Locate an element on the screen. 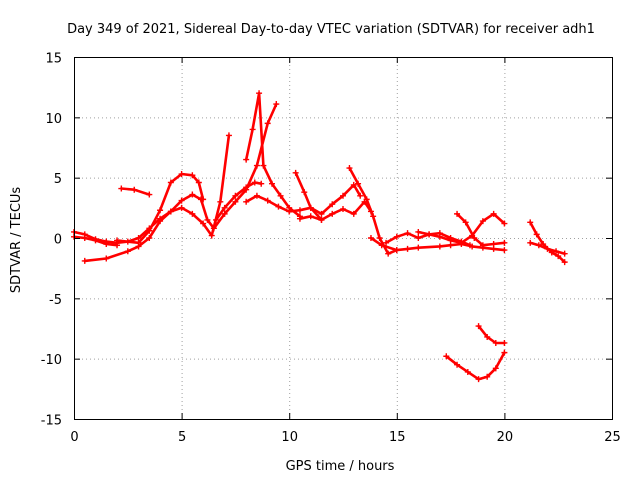  x-tick-label: 25 is located at coordinates (612, 437).